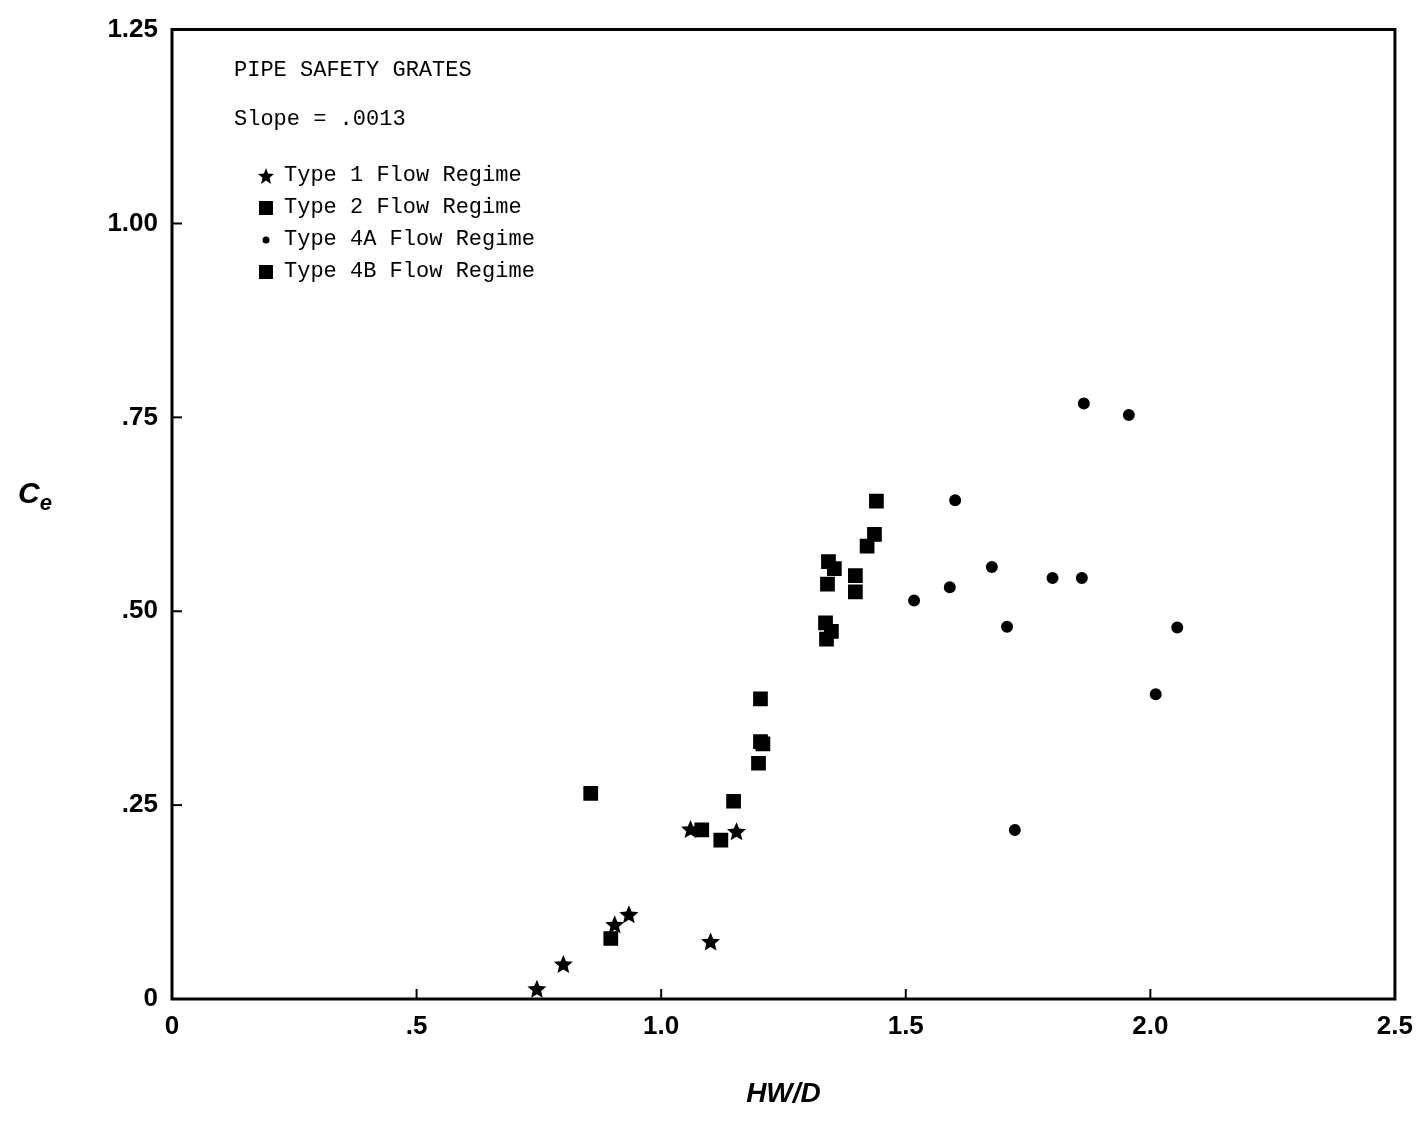  I want to click on x-tick-label: 1.0, so click(661, 1024).